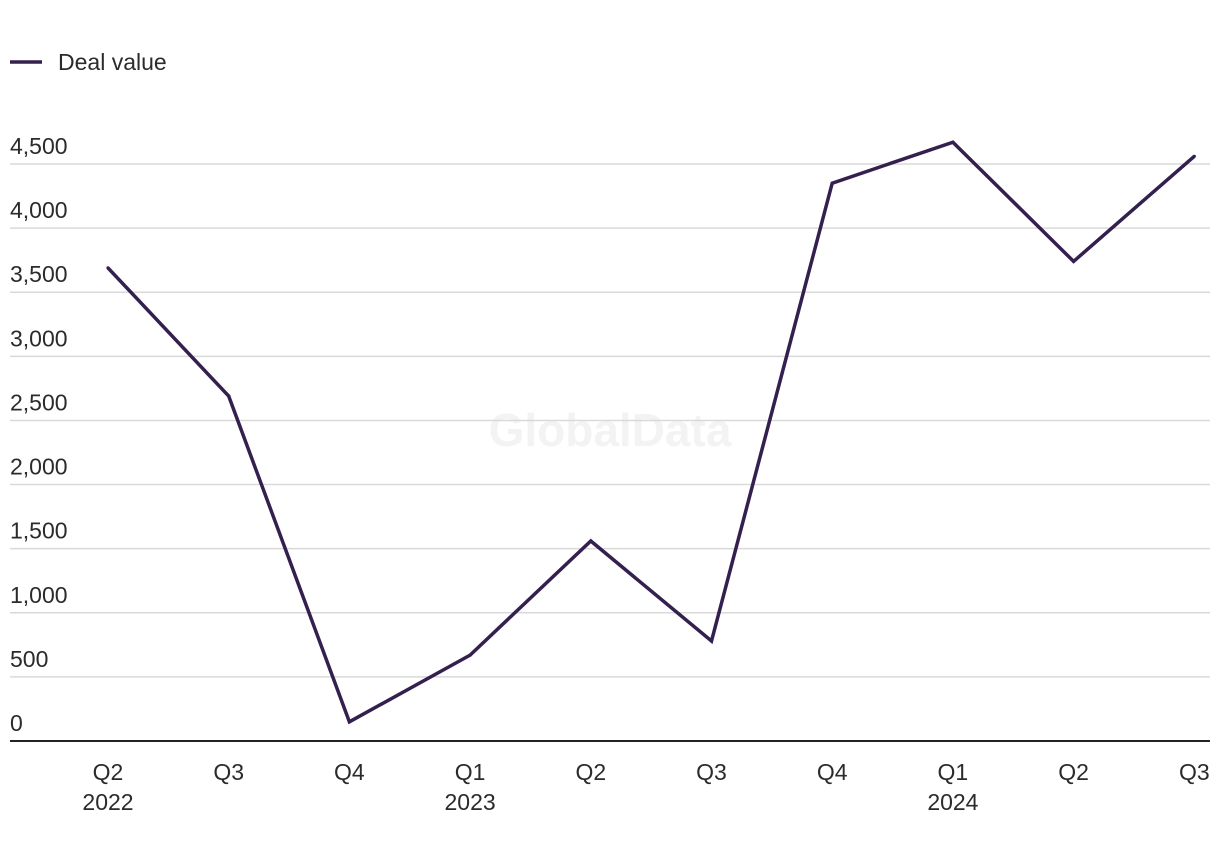  Describe the element at coordinates (39, 402) in the screenshot. I see `y-tick-label: 2,500` at that location.